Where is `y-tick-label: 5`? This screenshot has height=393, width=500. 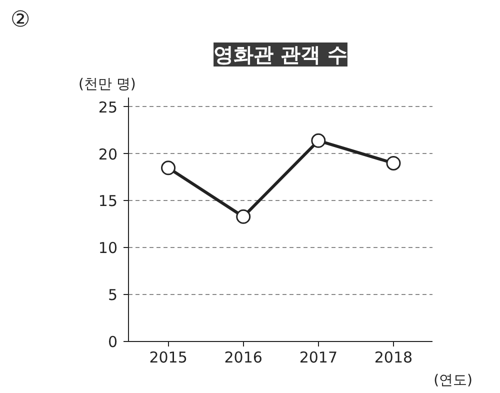
y-tick-label: 5 is located at coordinates (113, 295).